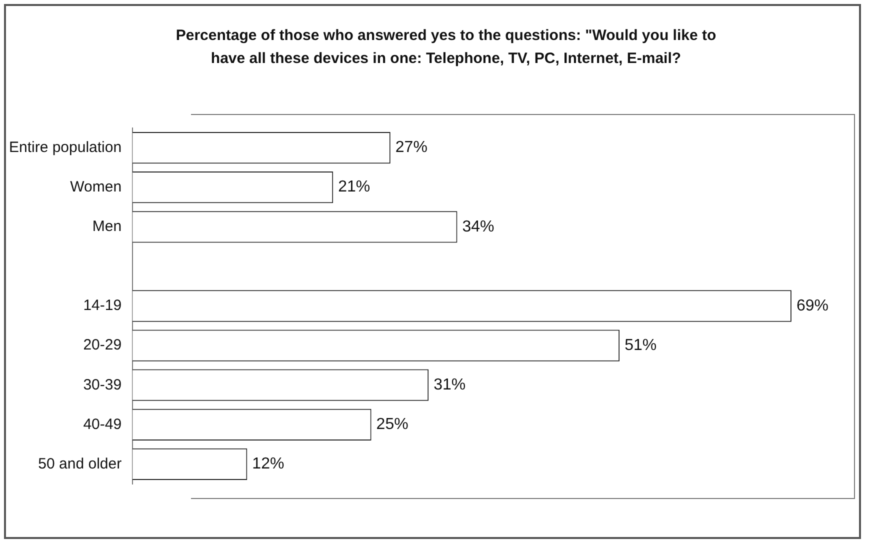 This screenshot has height=547, width=869. Describe the element at coordinates (450, 385) in the screenshot. I see `data-label: 31%` at that location.